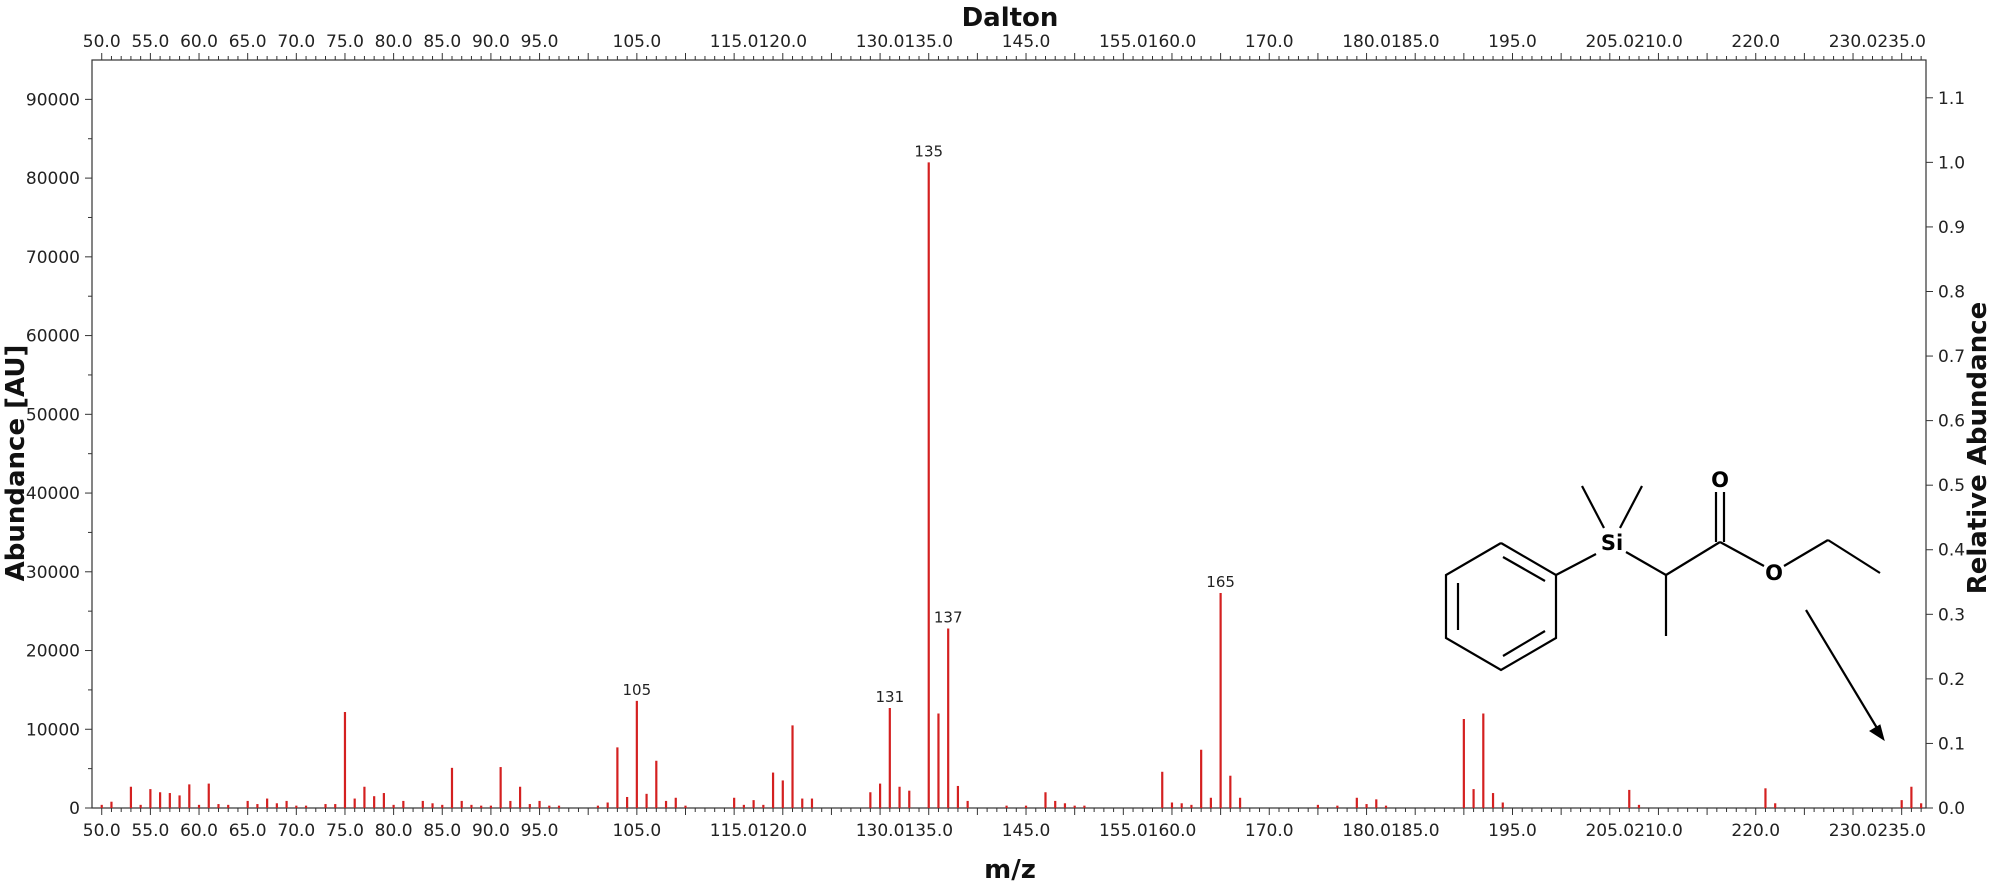  I want to click on x-tick-label-top: 85.0, so click(442, 42).